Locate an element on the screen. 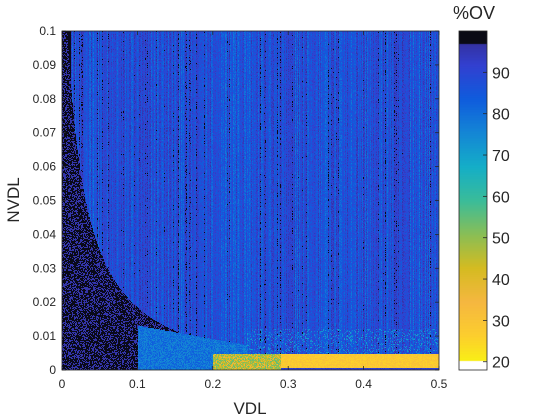  colorbar-frame is located at coordinates (473, 200).